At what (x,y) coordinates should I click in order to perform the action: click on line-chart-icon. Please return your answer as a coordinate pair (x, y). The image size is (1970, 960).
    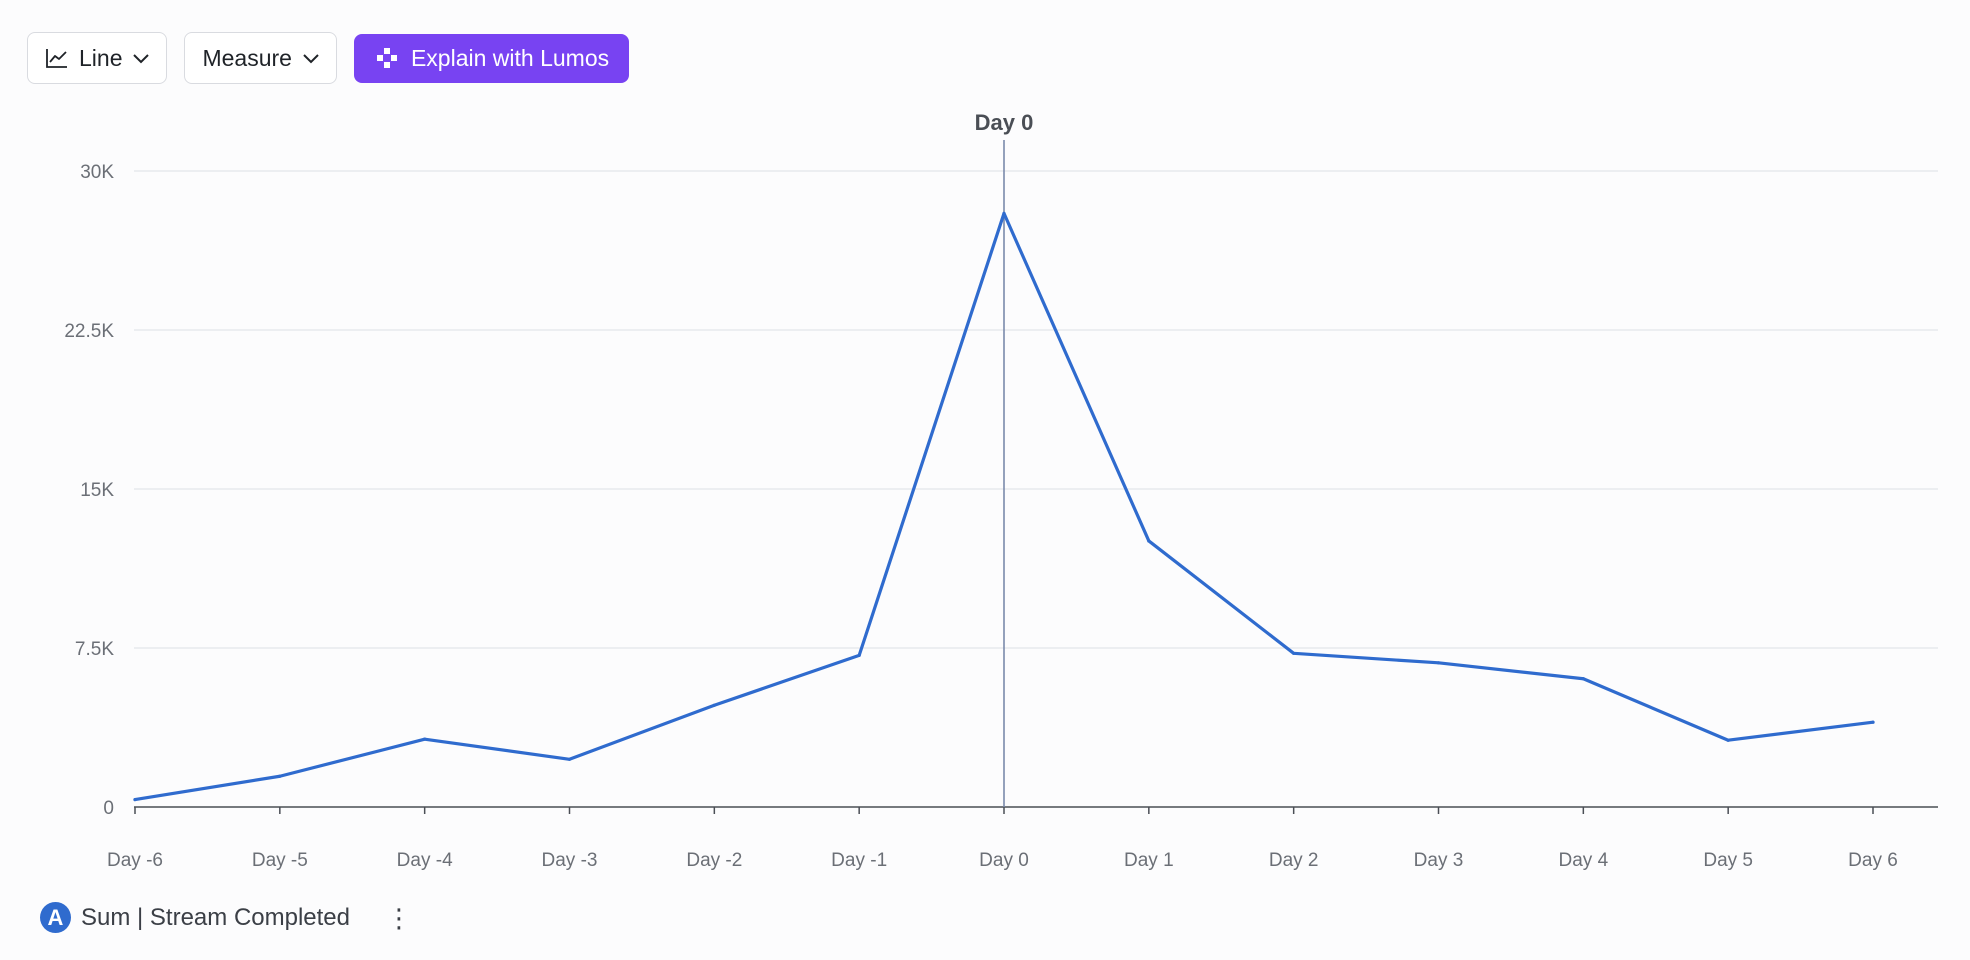
    Looking at the image, I should click on (57, 58).